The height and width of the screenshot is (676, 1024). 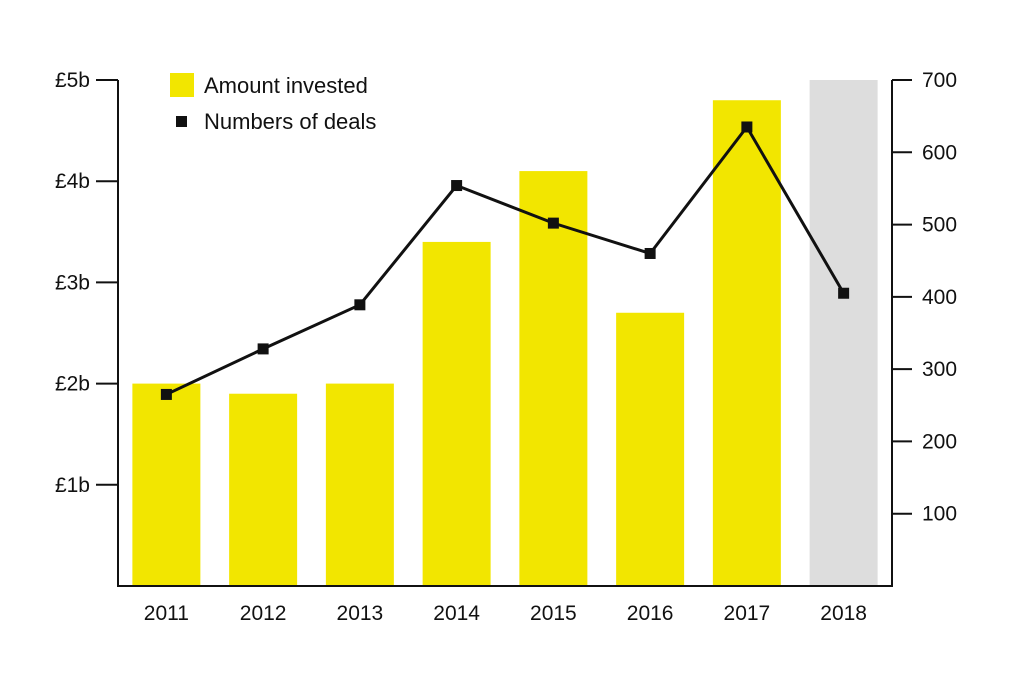 What do you see at coordinates (360, 613) in the screenshot?
I see `x-tick-label-2013: 2013` at bounding box center [360, 613].